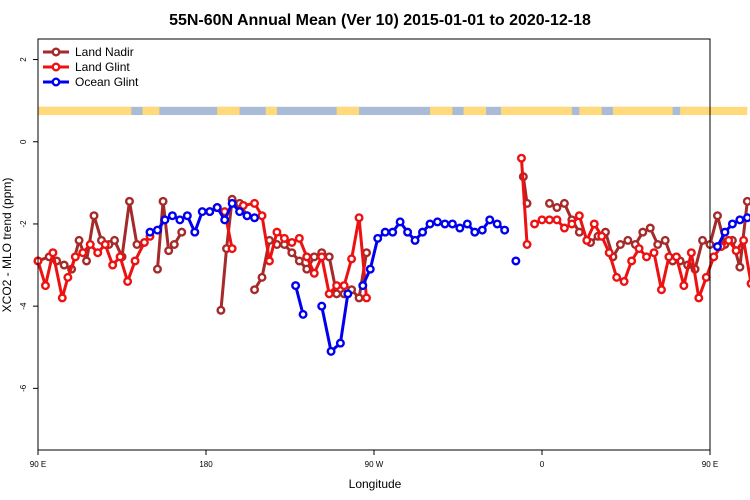 This screenshot has height=500, width=750. What do you see at coordinates (23, 388) in the screenshot?
I see `y-tick-label: -6` at bounding box center [23, 388].